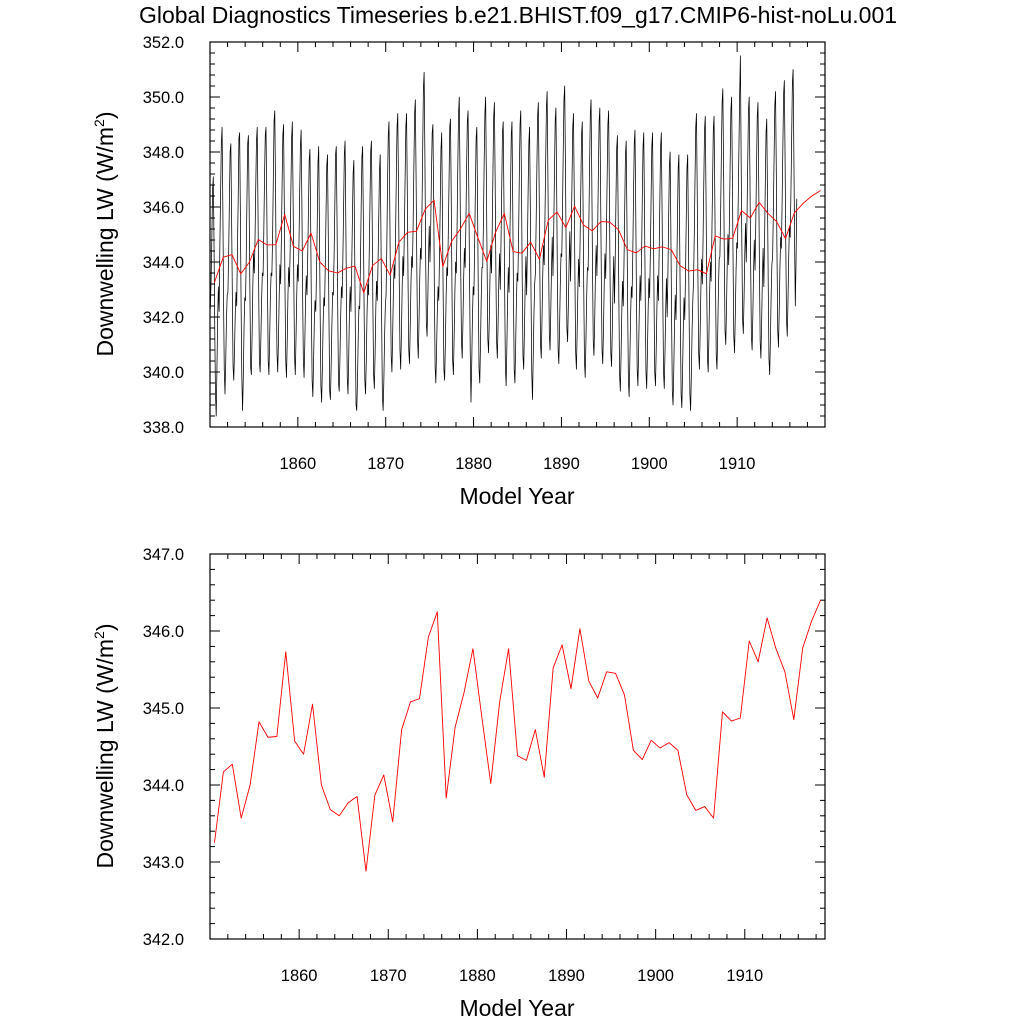  I want to click on bottom-y-axis-label-sup: 2, so click(99, 635).